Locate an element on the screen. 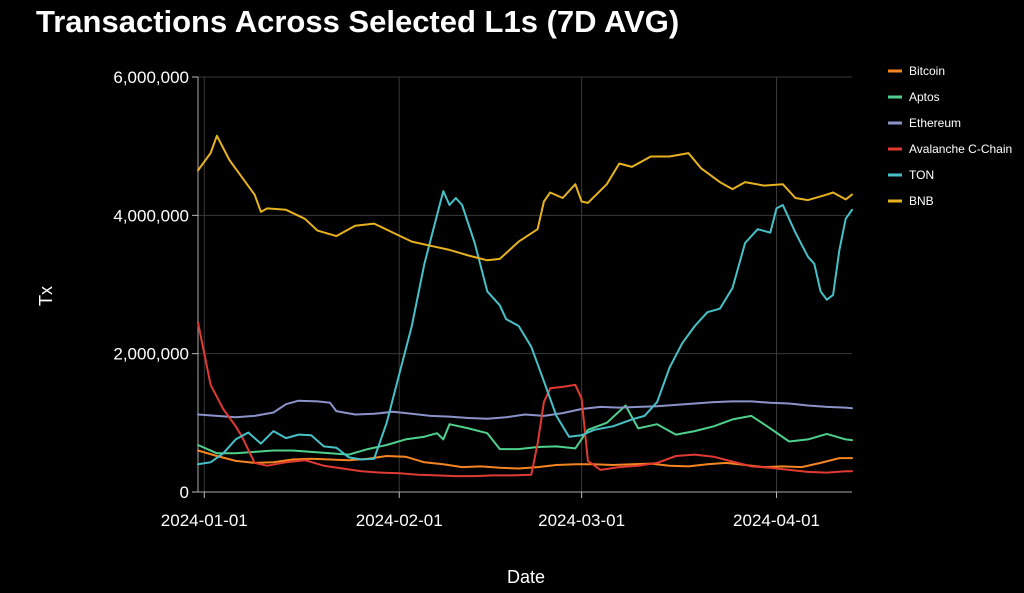 The image size is (1024, 593). x-tick-label: 2024-03-01 is located at coordinates (581, 520).